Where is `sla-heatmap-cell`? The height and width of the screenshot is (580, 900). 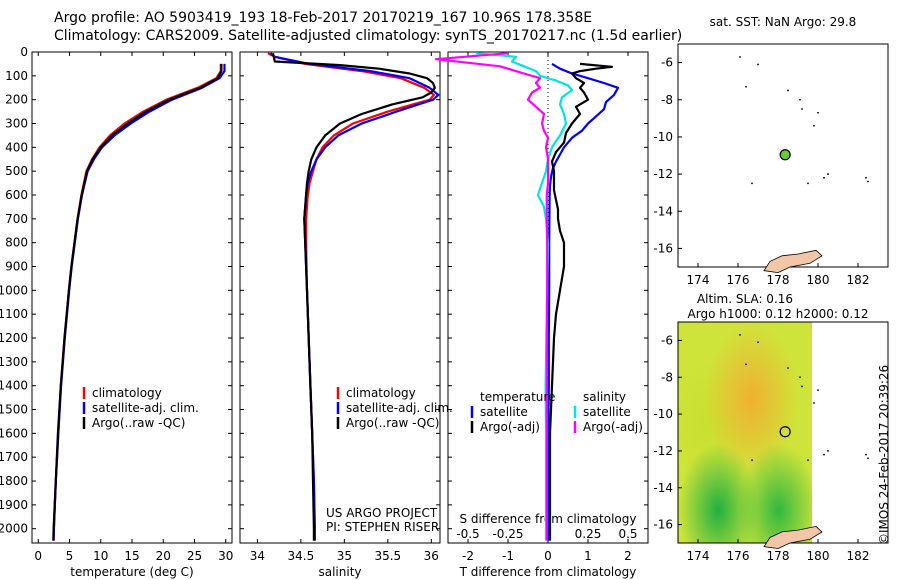 sla-heatmap-cell is located at coordinates (745, 432).